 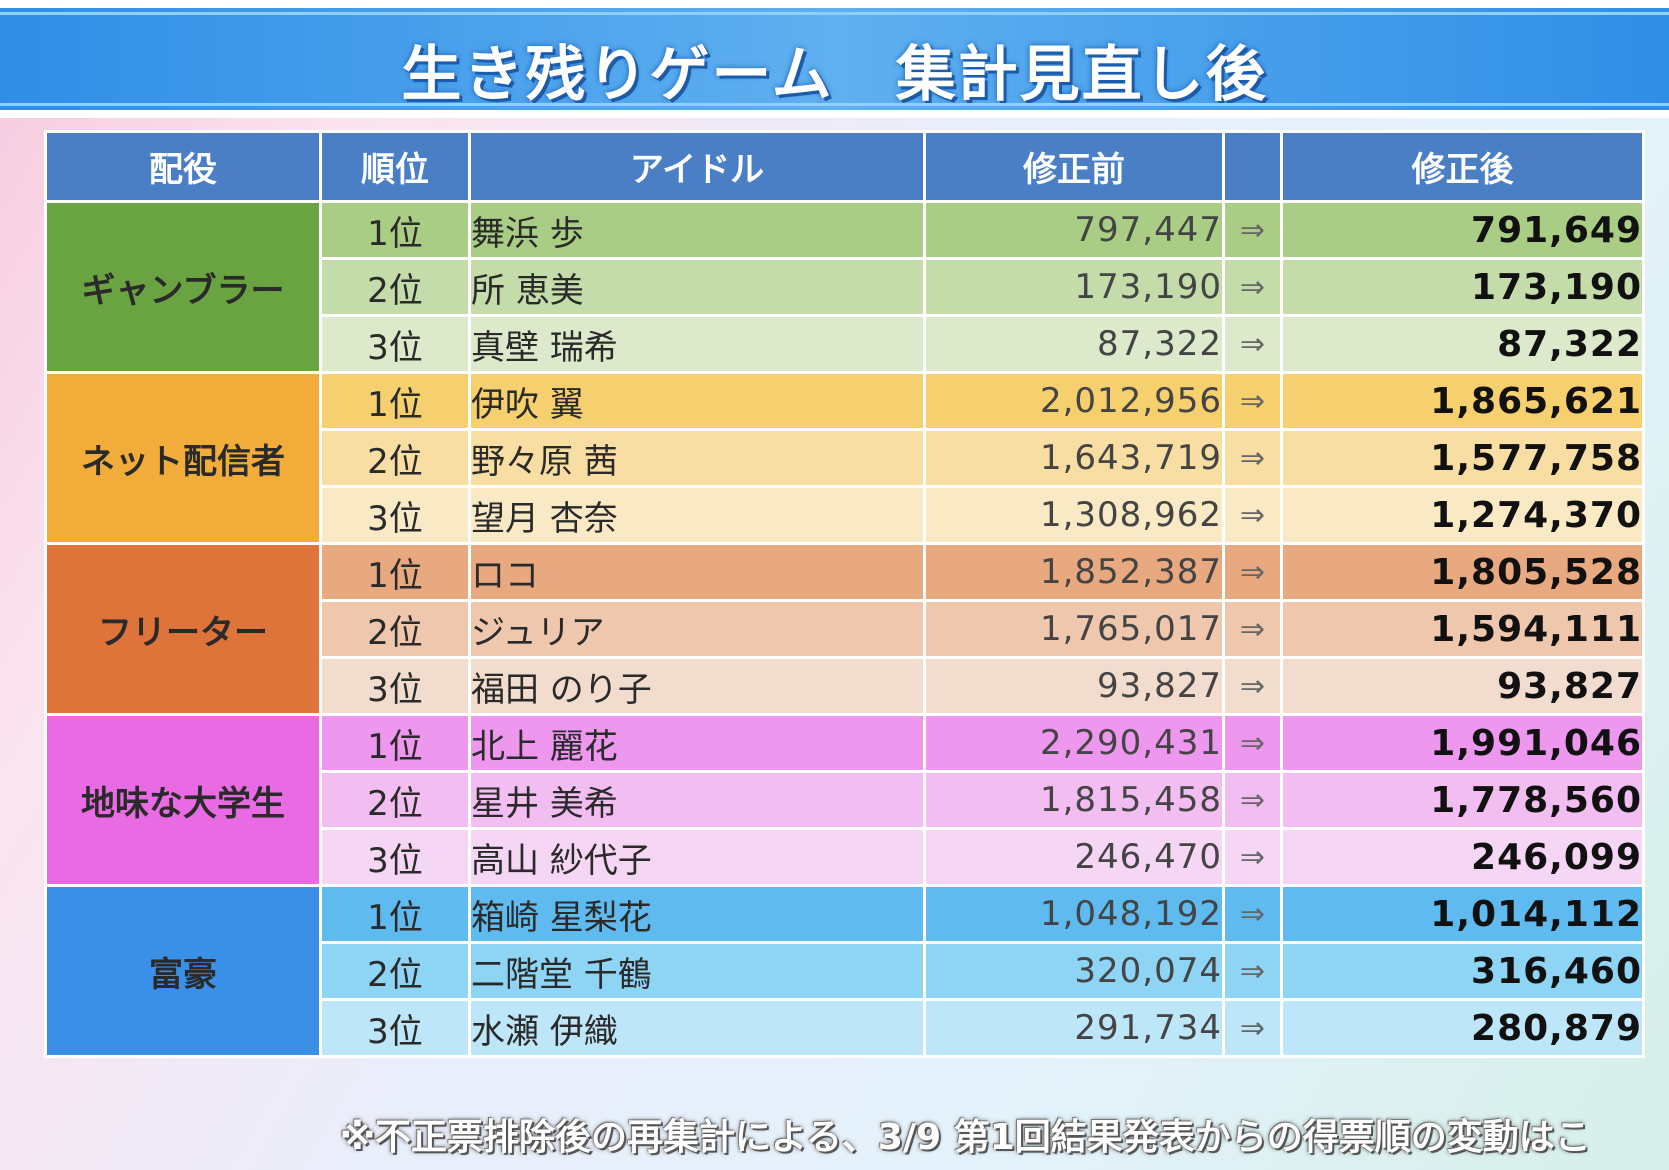 I want to click on votes-before-cell: 2,012,956, so click(x=1074, y=401).